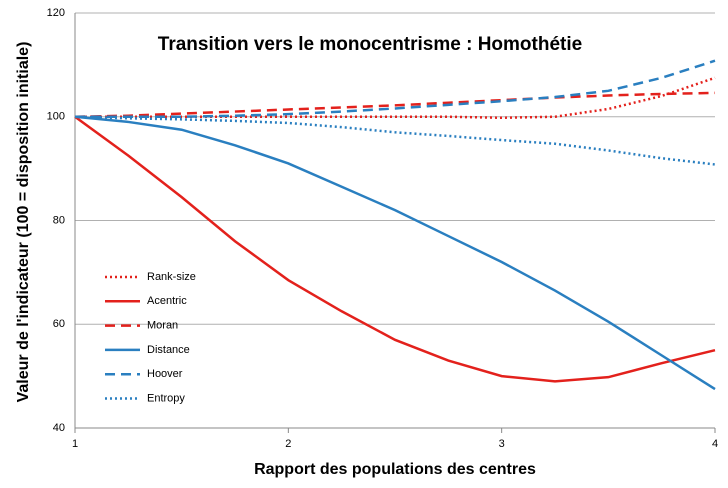 The image size is (728, 488). I want to click on y-tick-label: 120, so click(56, 13).